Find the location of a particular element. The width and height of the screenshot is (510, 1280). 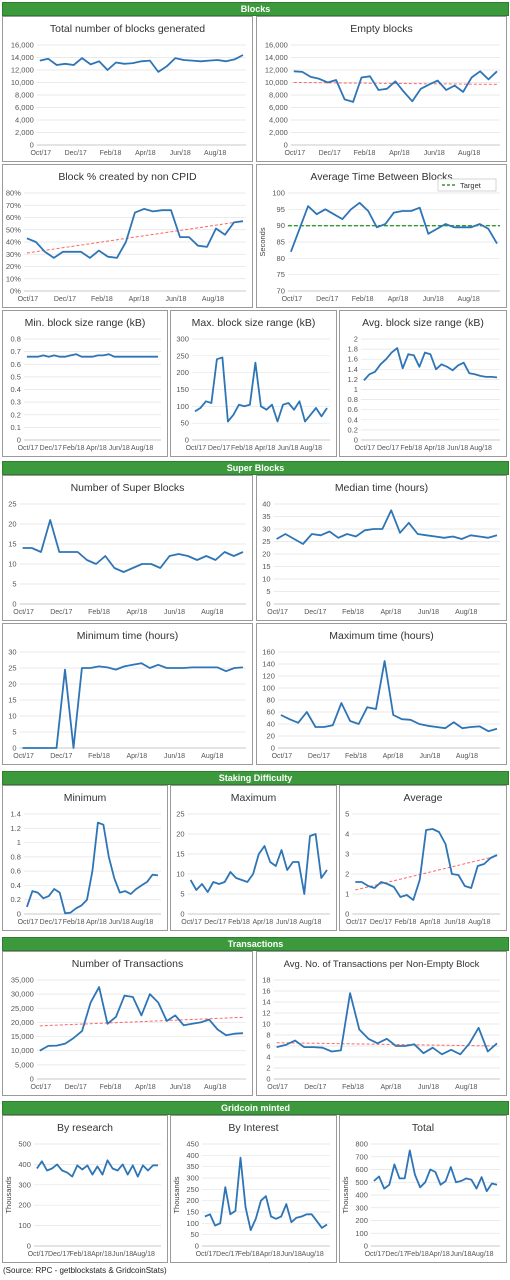

y-tick-label: 700 is located at coordinates (361, 1156).